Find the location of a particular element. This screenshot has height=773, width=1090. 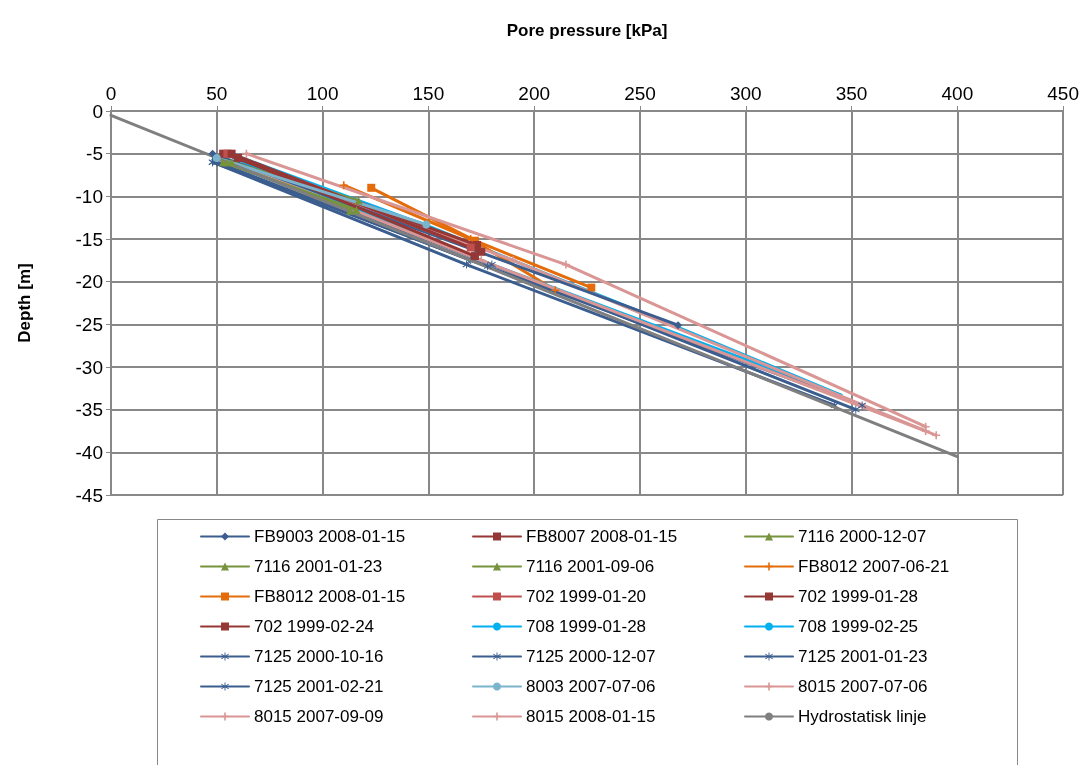

x-tick-label: 450 is located at coordinates (1063, 93).